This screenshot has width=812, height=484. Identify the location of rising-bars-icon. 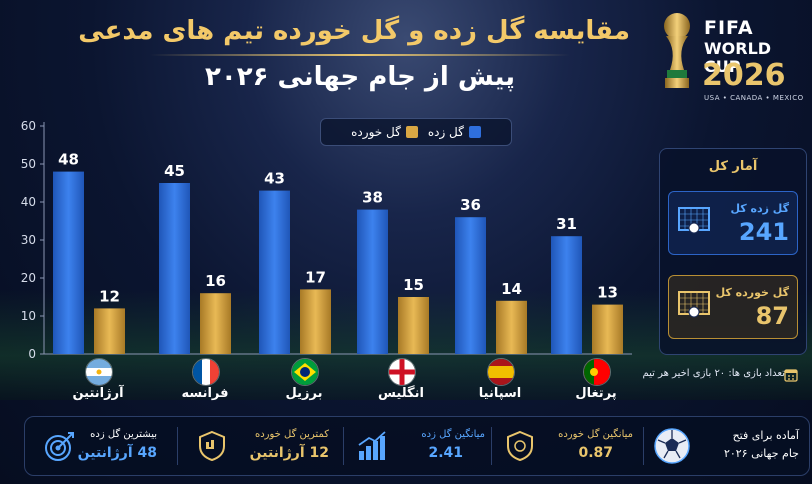
(372, 445).